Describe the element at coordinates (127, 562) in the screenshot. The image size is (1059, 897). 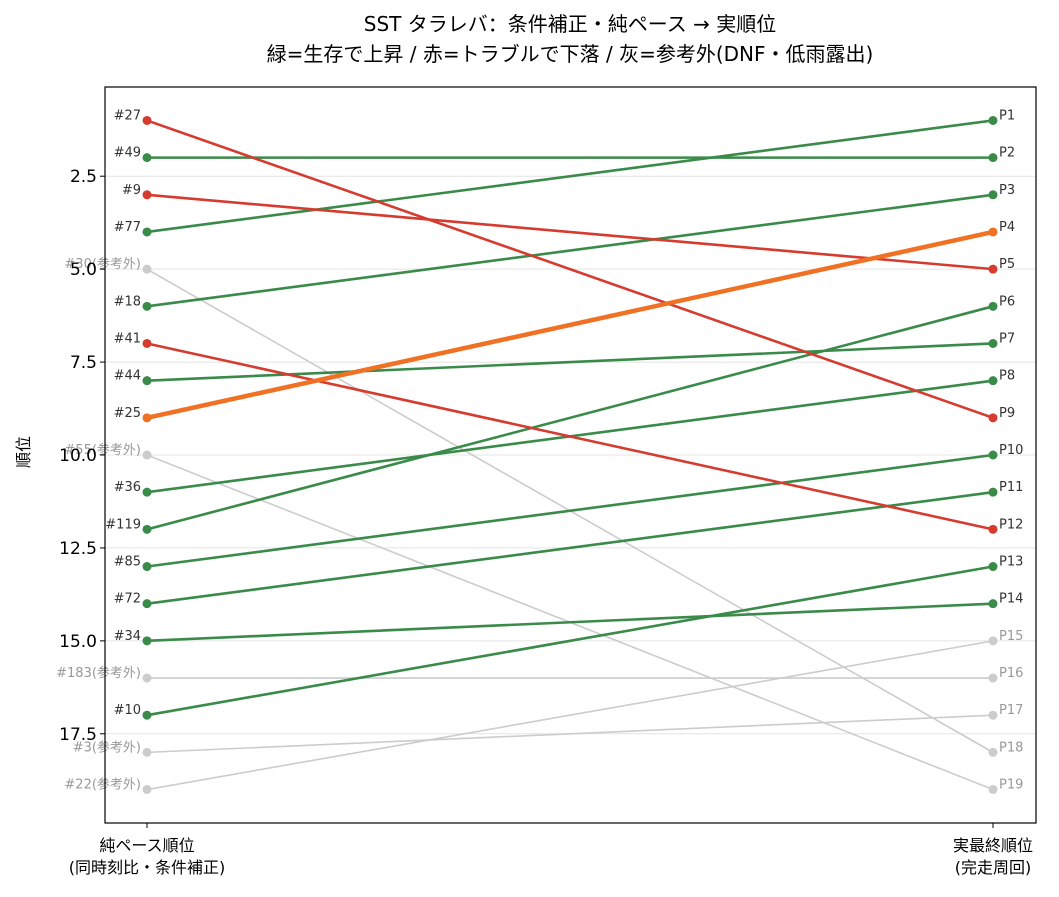
I see `left-point-label: #85` at that location.